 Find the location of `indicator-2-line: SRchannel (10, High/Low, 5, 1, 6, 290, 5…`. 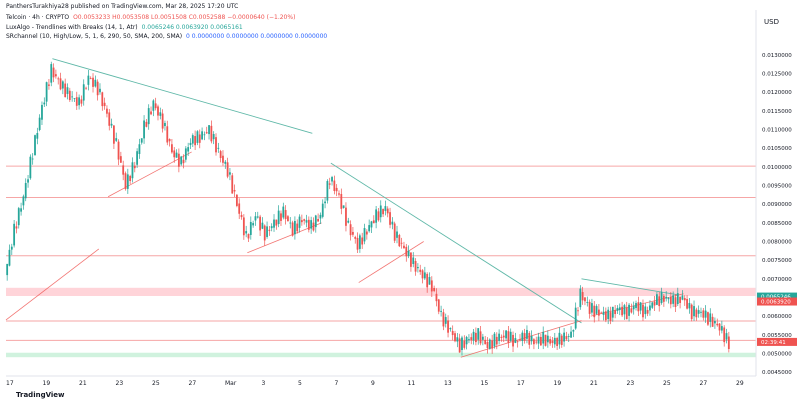

indicator-2-line: SRchannel (10, High/Low, 5, 1, 6, 290, 5… is located at coordinates (167, 36).